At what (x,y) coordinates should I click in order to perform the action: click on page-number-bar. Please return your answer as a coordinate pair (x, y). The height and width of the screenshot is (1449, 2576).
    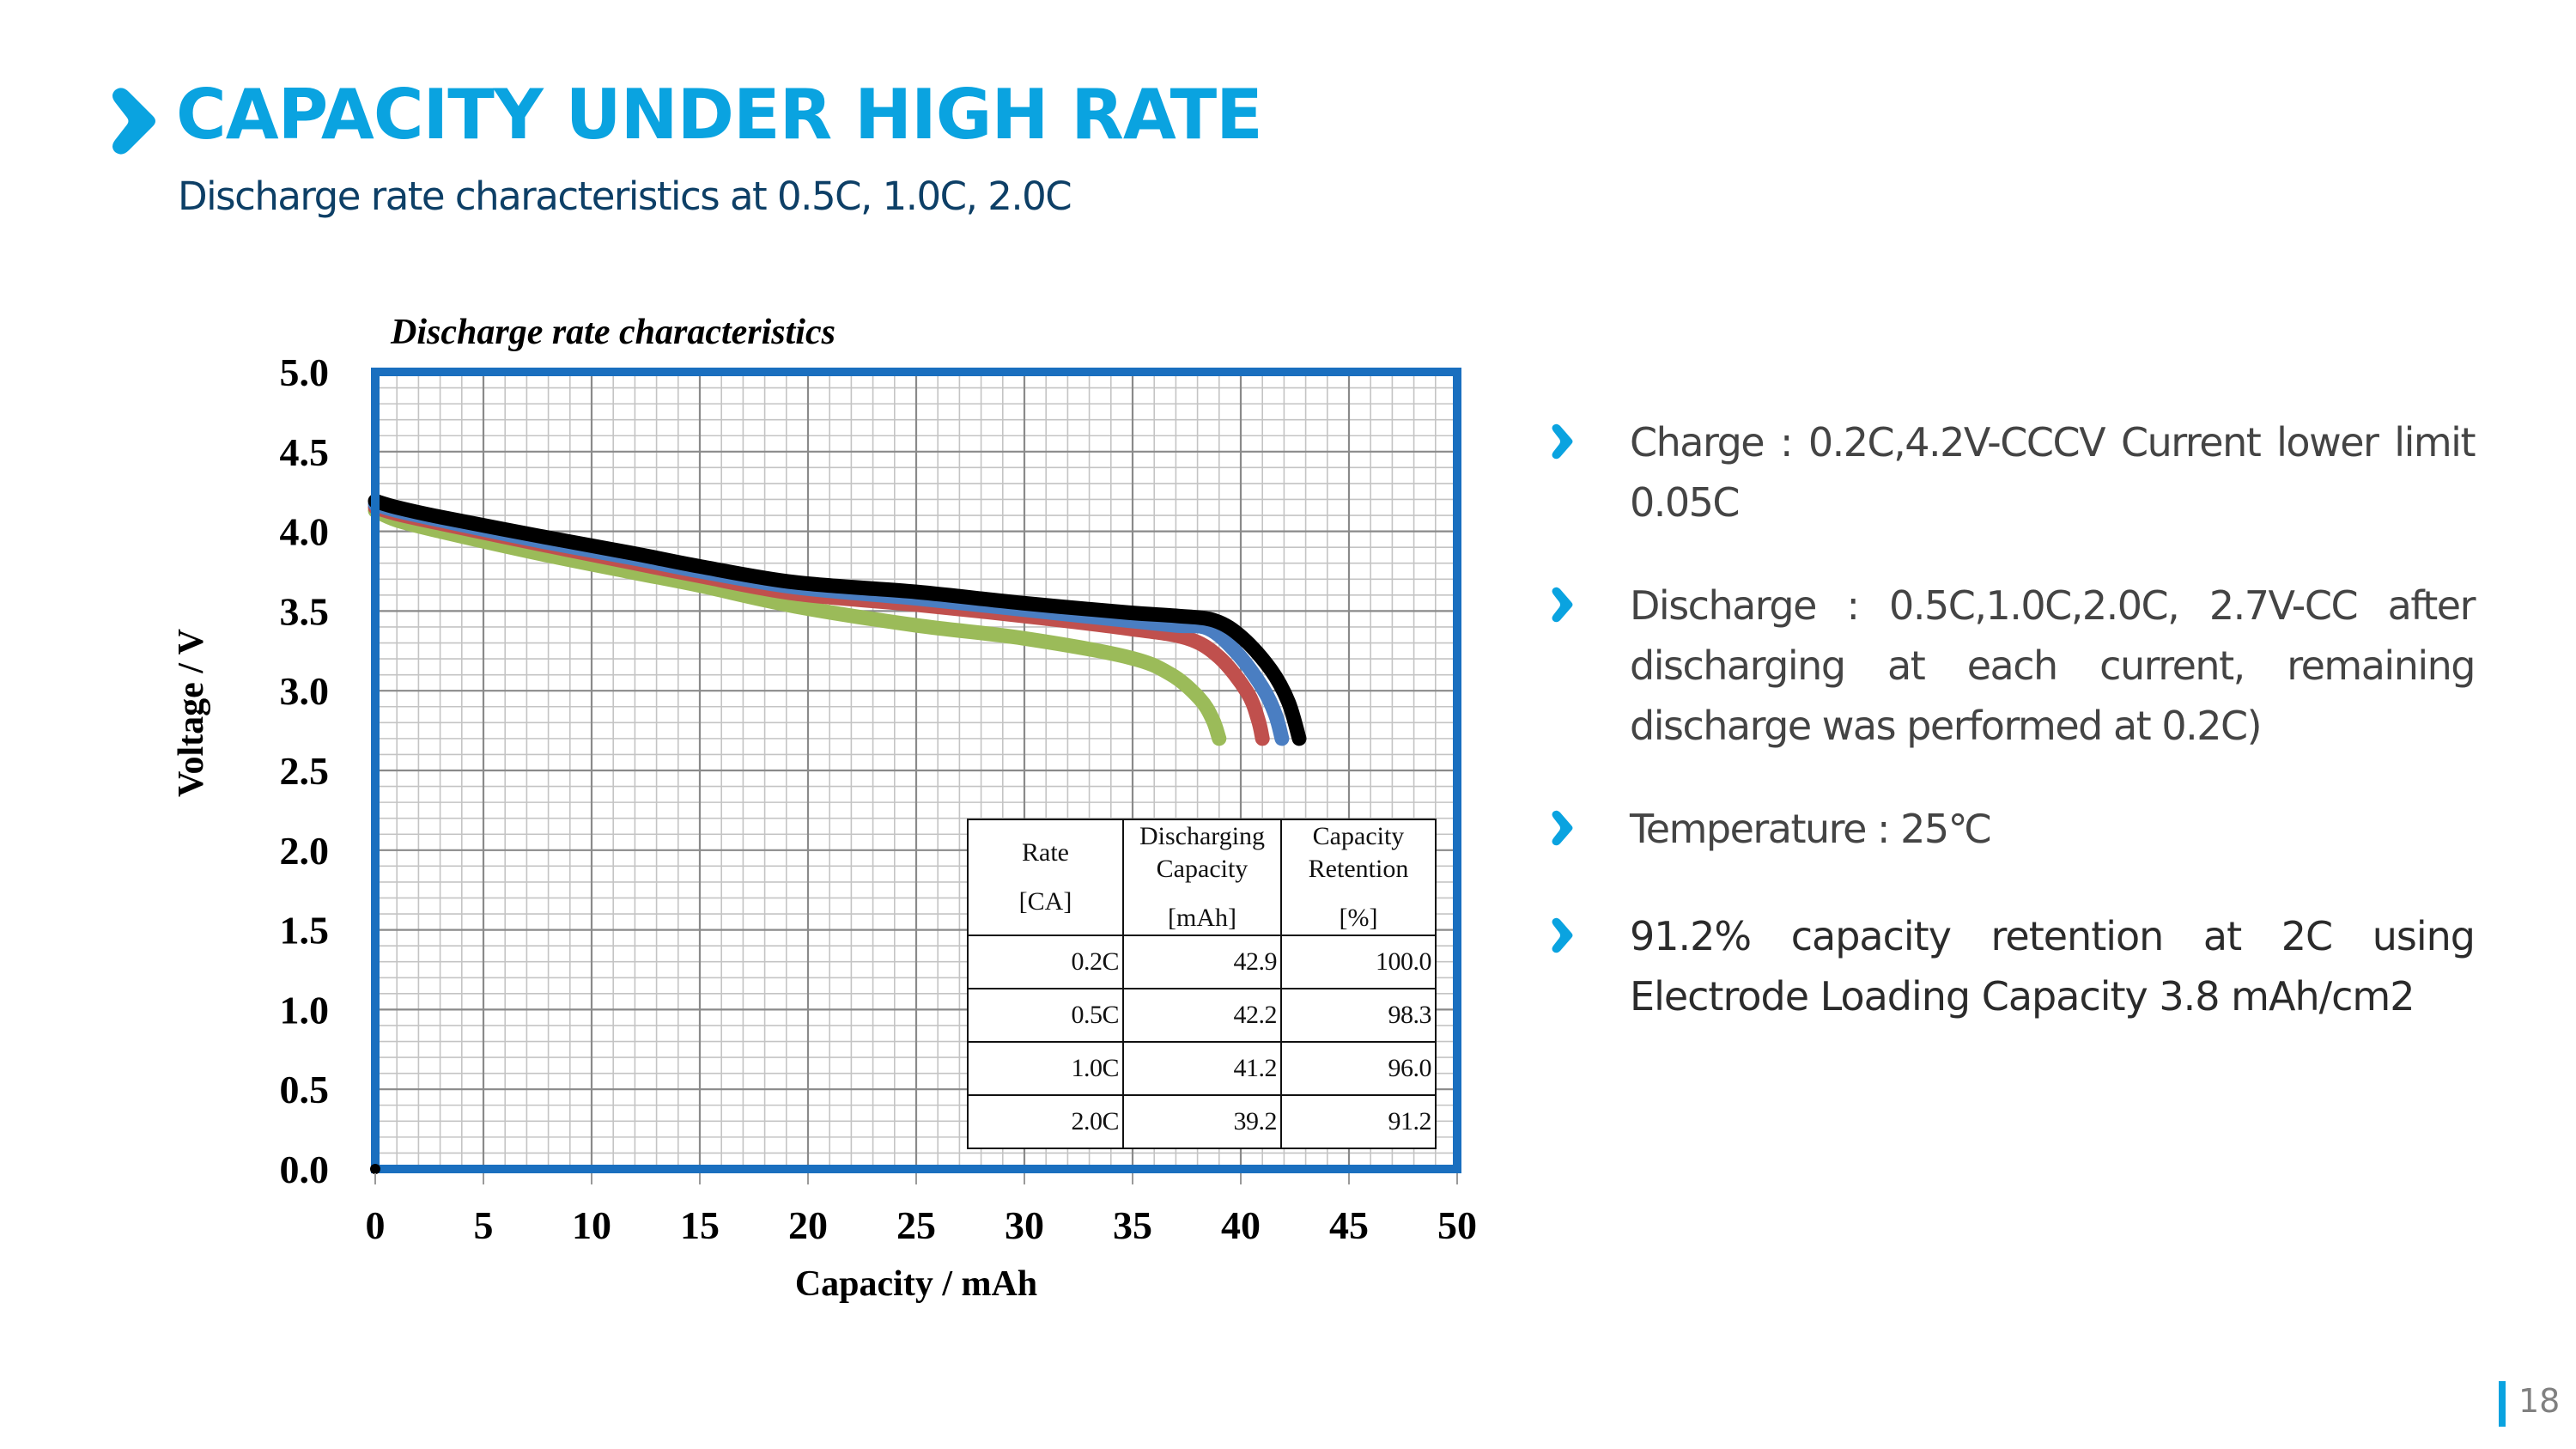
    Looking at the image, I should click on (2502, 1404).